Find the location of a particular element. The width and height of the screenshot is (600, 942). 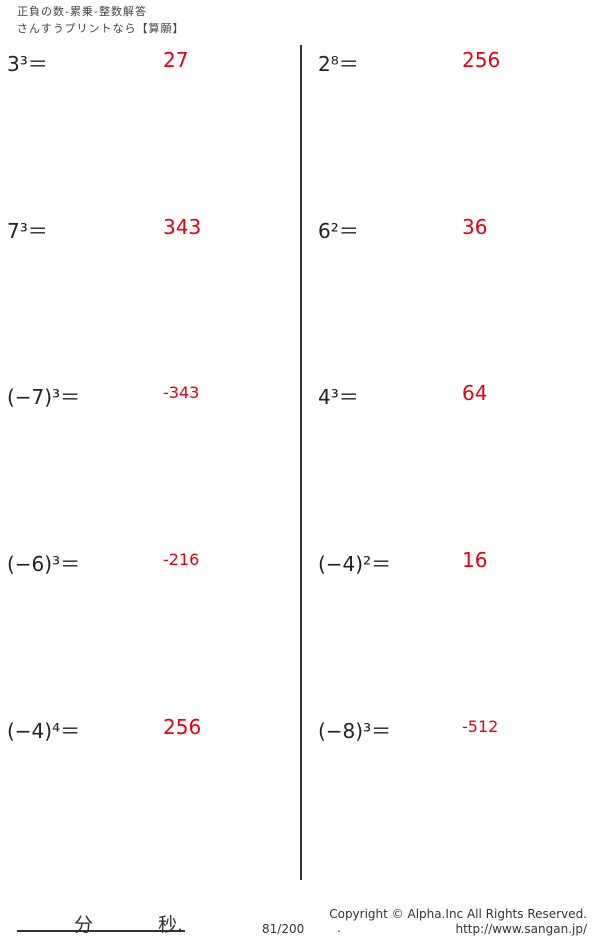

column-divider is located at coordinates (301, 462).